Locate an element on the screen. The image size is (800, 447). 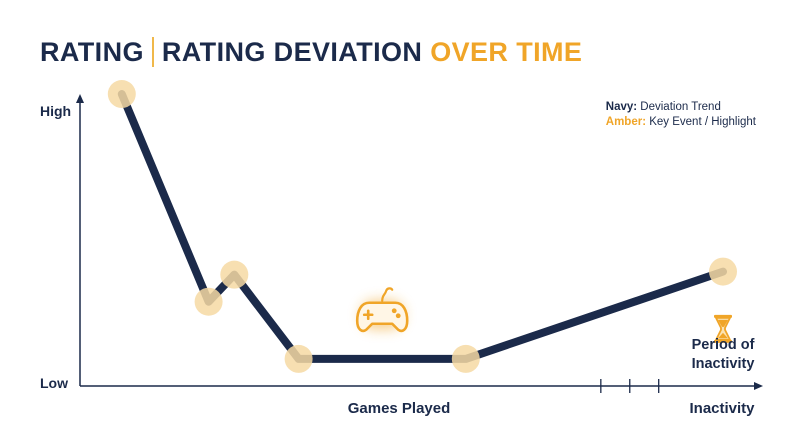
chart-title: RATING RATING DEVIATION OVER TIME is located at coordinates (311, 52).